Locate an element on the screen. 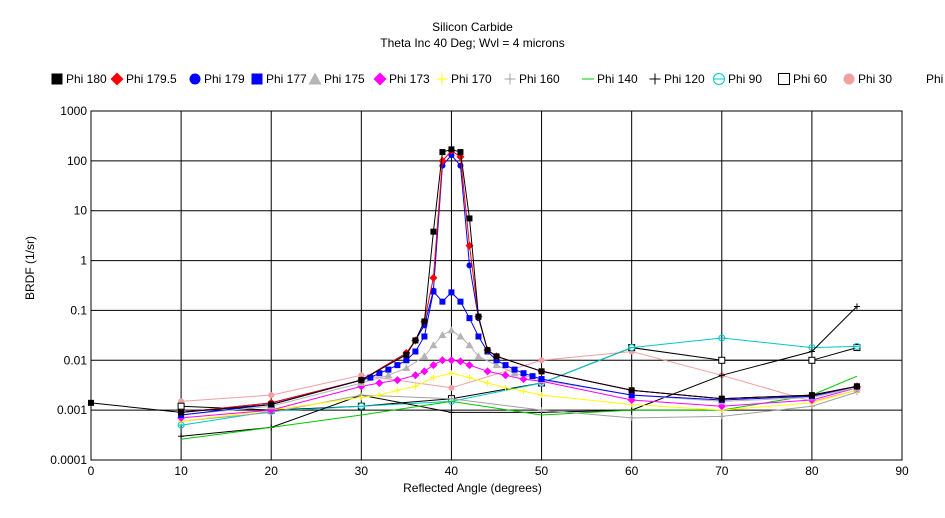 Image resolution: width=945 pixels, height=518 pixels. legend-label: Phi 170 is located at coordinates (471, 79).